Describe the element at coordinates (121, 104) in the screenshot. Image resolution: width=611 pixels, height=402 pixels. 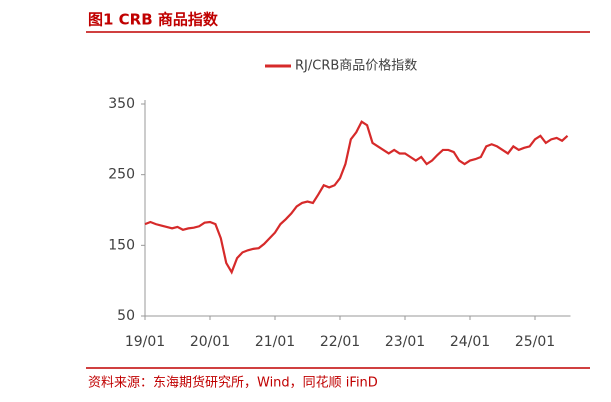
I see `y-tick-label: 350` at that location.